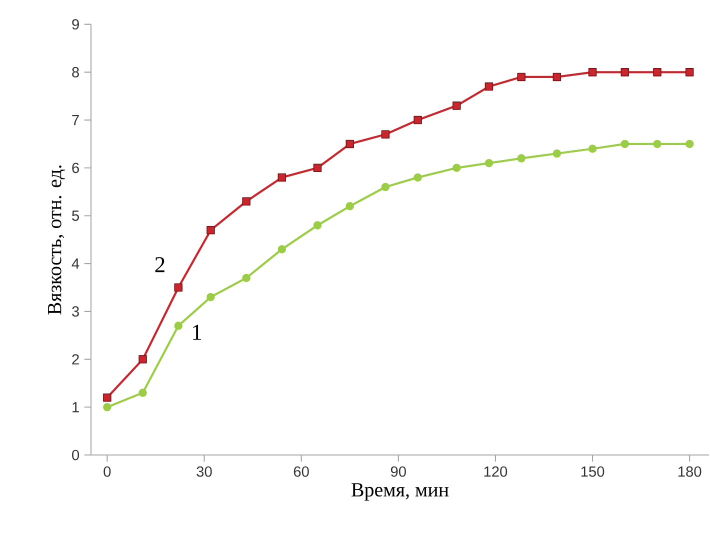 The height and width of the screenshot is (543, 710). Describe the element at coordinates (75, 72) in the screenshot. I see `y-tick-label: 8` at that location.